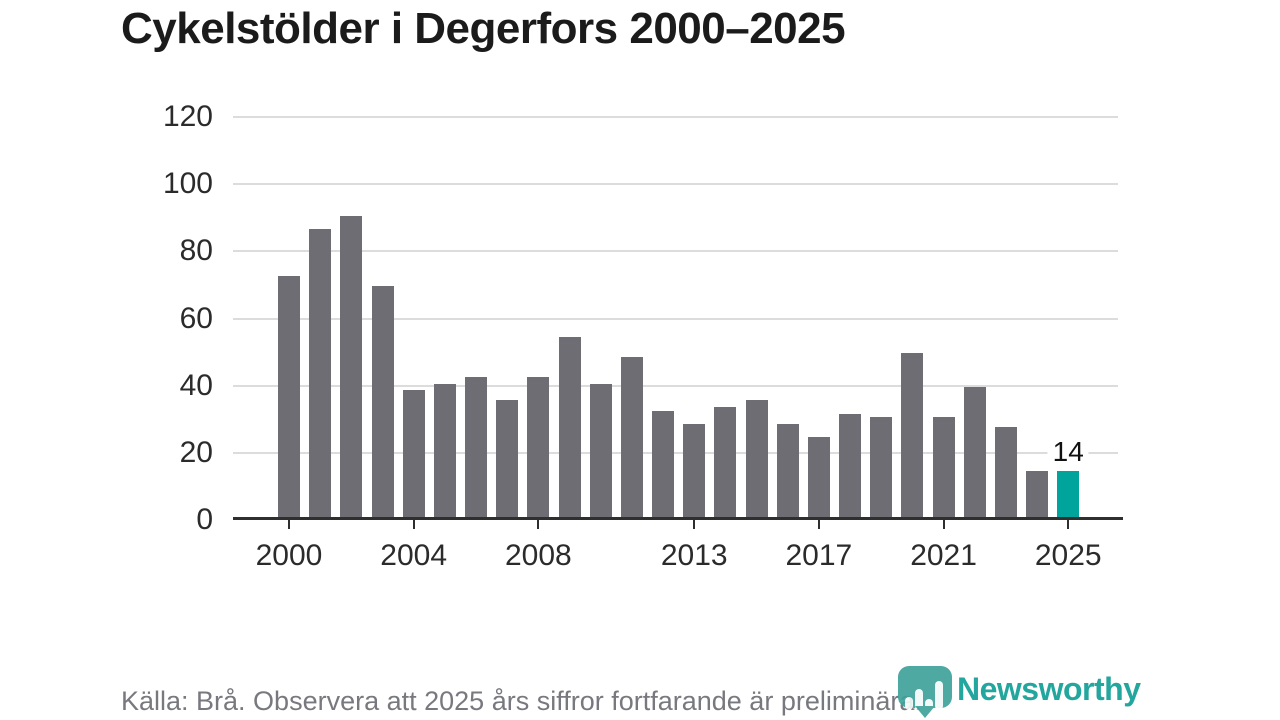  What do you see at coordinates (678, 518) in the screenshot?
I see `x-axis-line` at bounding box center [678, 518].